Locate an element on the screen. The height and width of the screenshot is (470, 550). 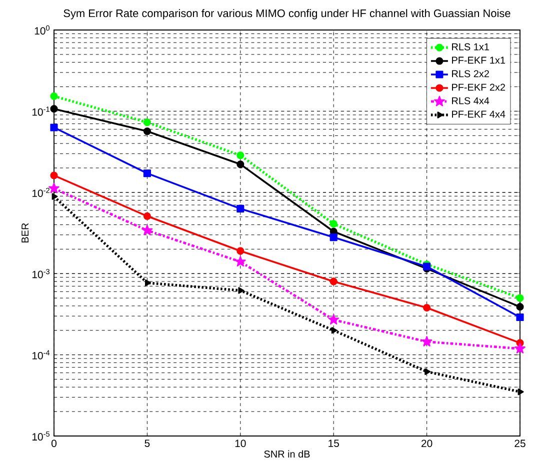
x-tick-label: 25 is located at coordinates (520, 444).